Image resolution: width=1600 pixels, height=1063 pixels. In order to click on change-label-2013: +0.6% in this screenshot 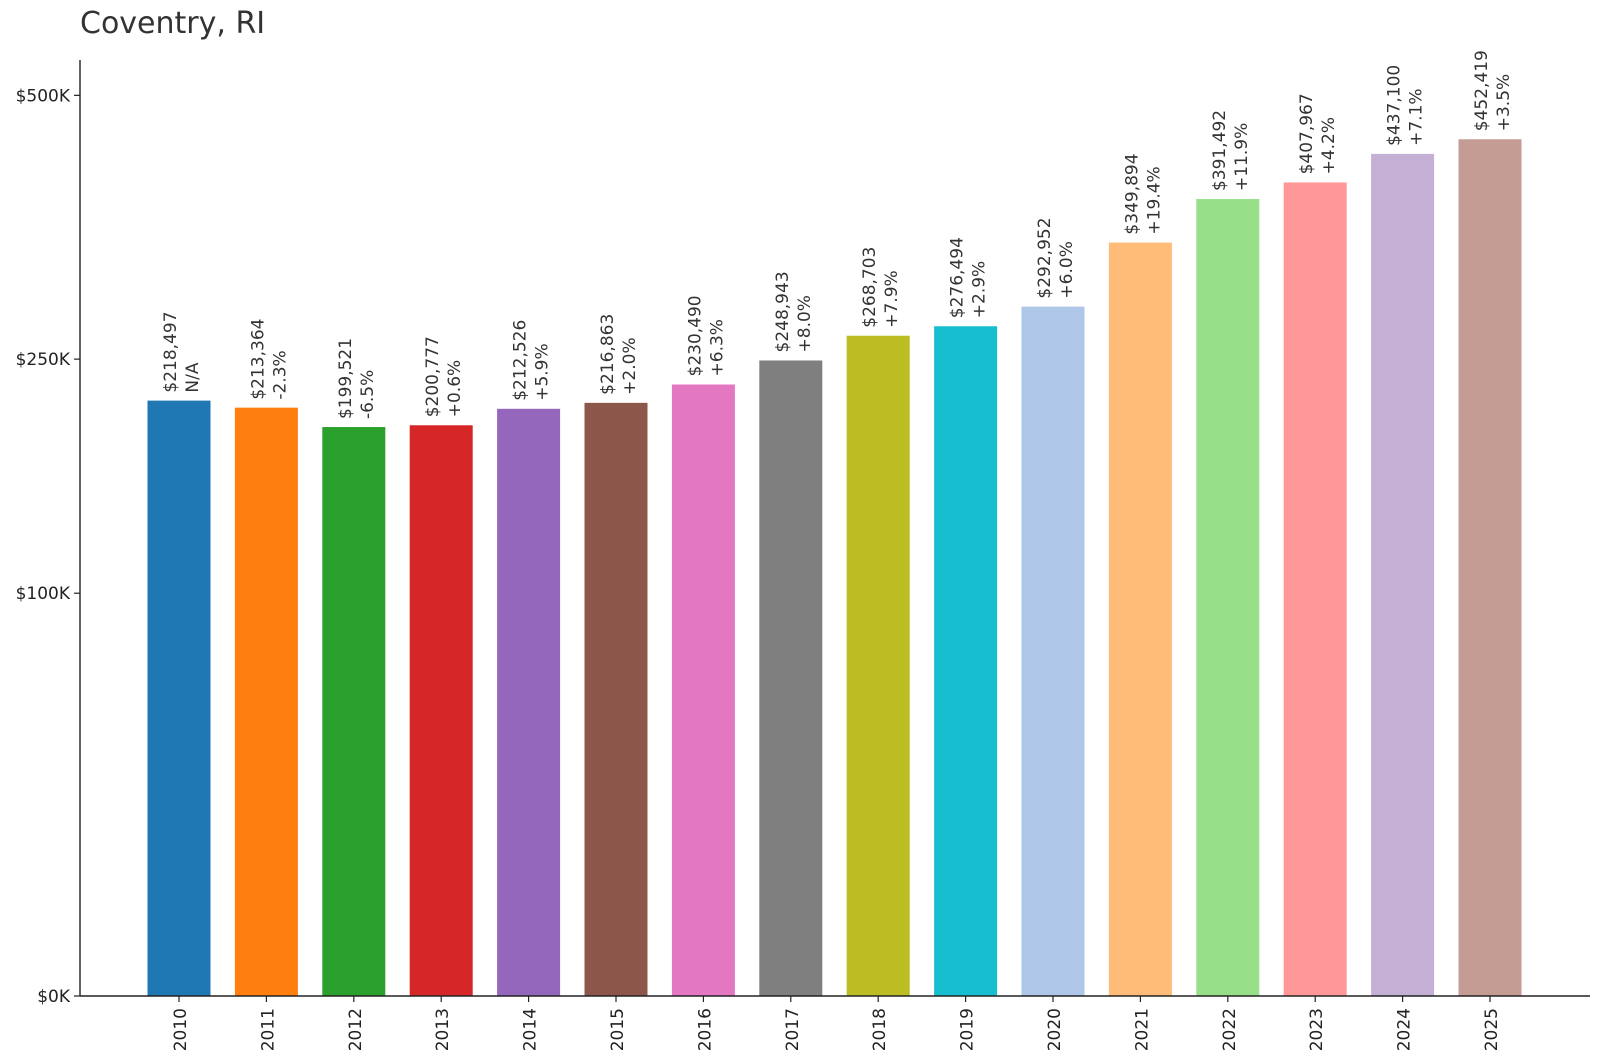, I will do `click(455, 388)`.